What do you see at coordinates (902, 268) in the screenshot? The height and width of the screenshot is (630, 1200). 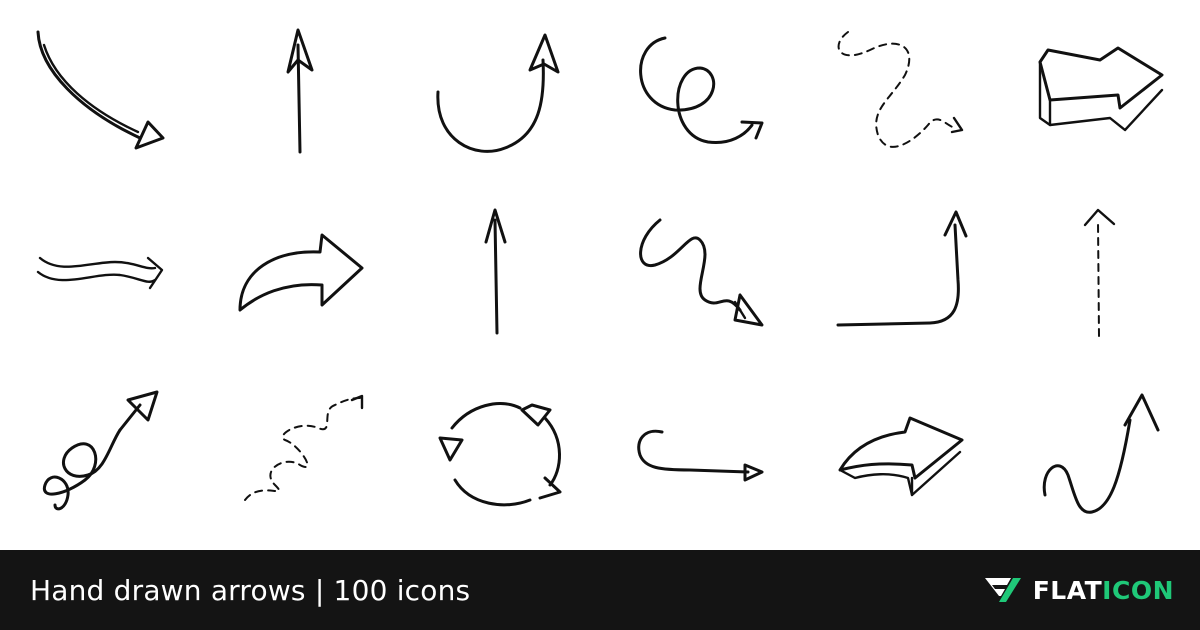 I see `corner-arrow-up-icon` at bounding box center [902, 268].